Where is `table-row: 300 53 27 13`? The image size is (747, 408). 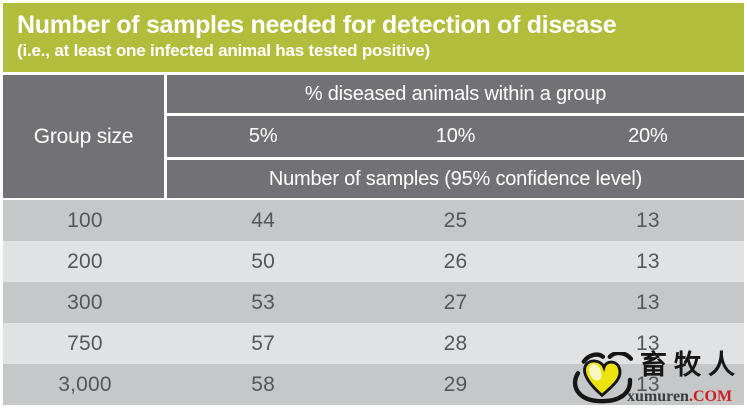 table-row: 300 53 27 13 is located at coordinates (373, 302).